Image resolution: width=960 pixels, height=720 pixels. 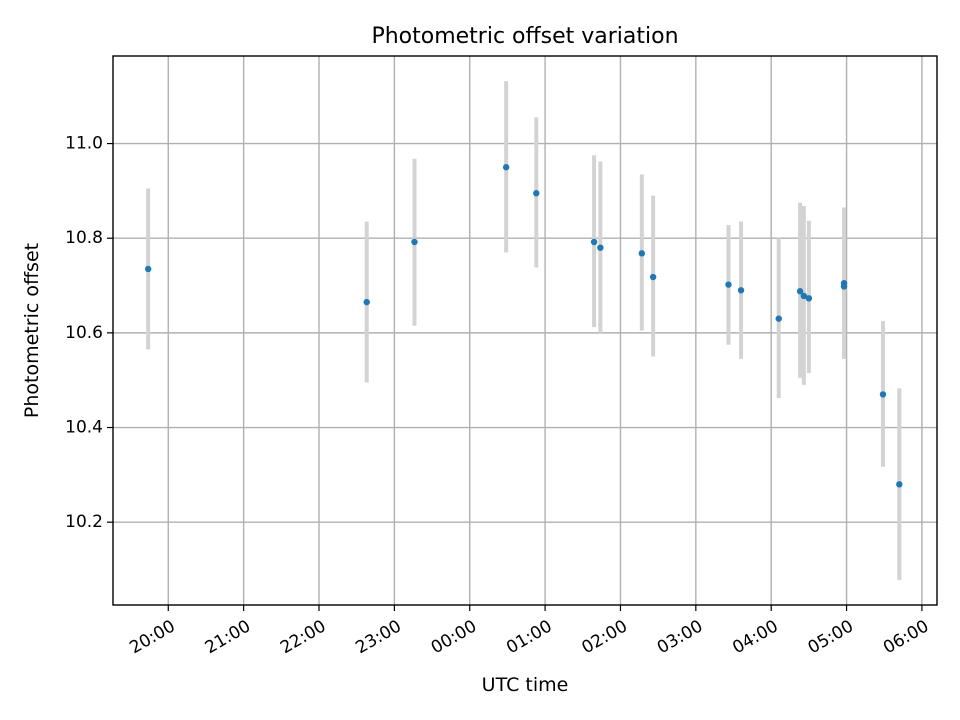 What do you see at coordinates (32, 330) in the screenshot?
I see `y-axis-label: Photometric offset` at bounding box center [32, 330].